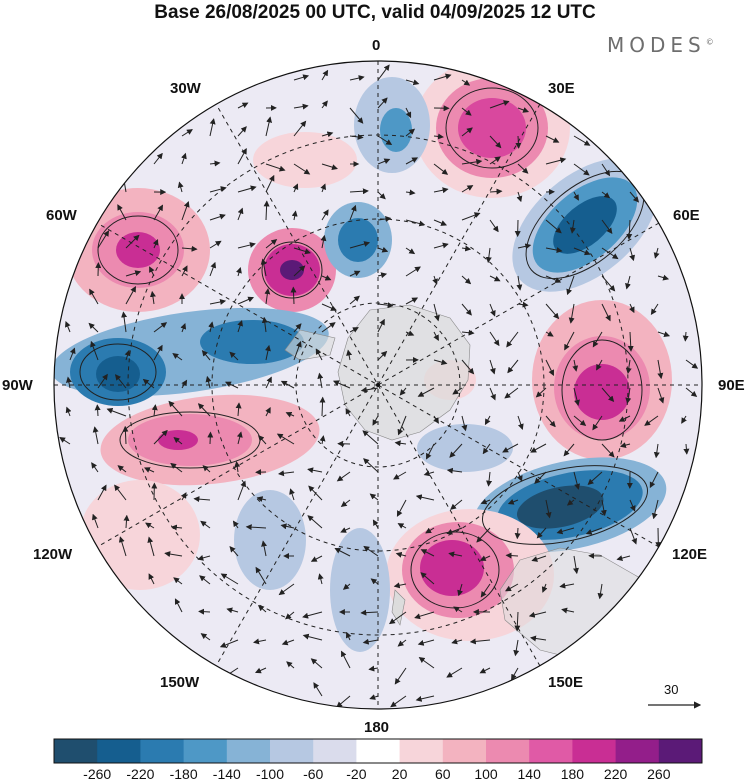 The width and height of the screenshot is (750, 783). What do you see at coordinates (292, 270) in the screenshot?
I see `anomaly-positive-40w` at bounding box center [292, 270].